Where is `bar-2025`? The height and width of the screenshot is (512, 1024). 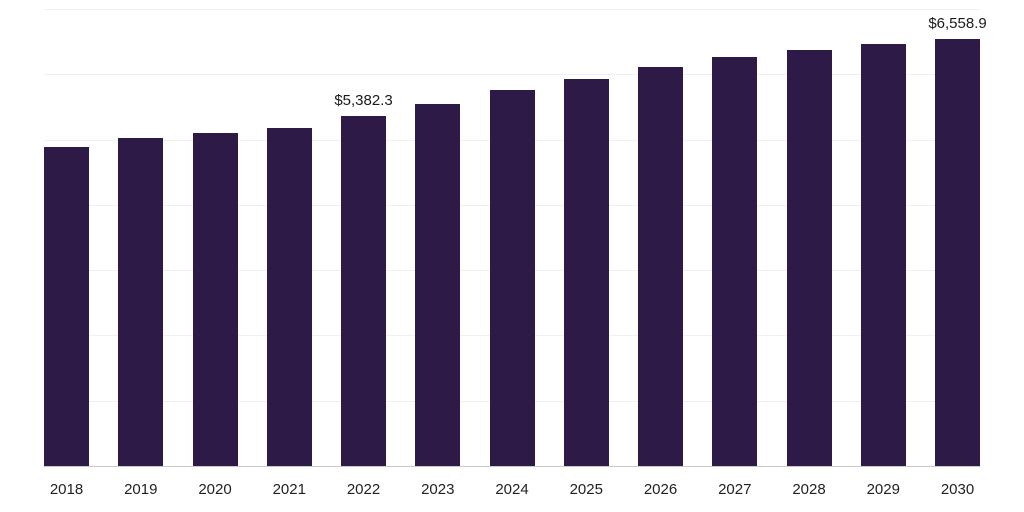
bar-2025 is located at coordinates (586, 272).